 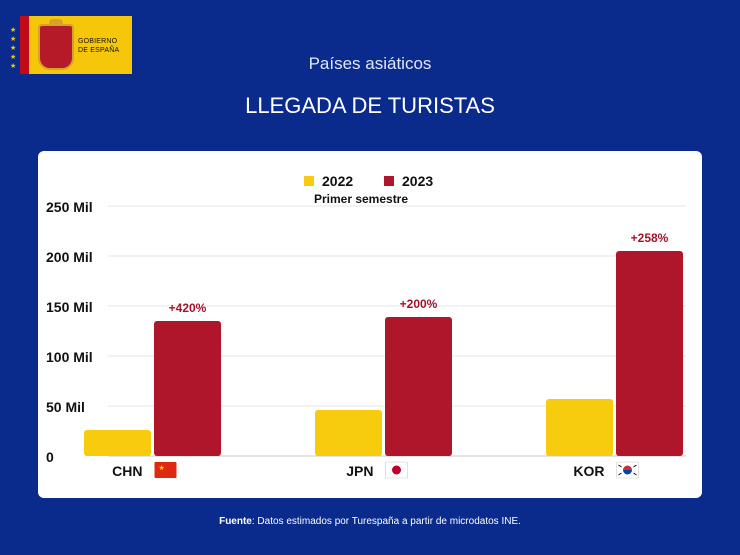 I want to click on japan-flag-disc-icon, so click(x=396, y=470).